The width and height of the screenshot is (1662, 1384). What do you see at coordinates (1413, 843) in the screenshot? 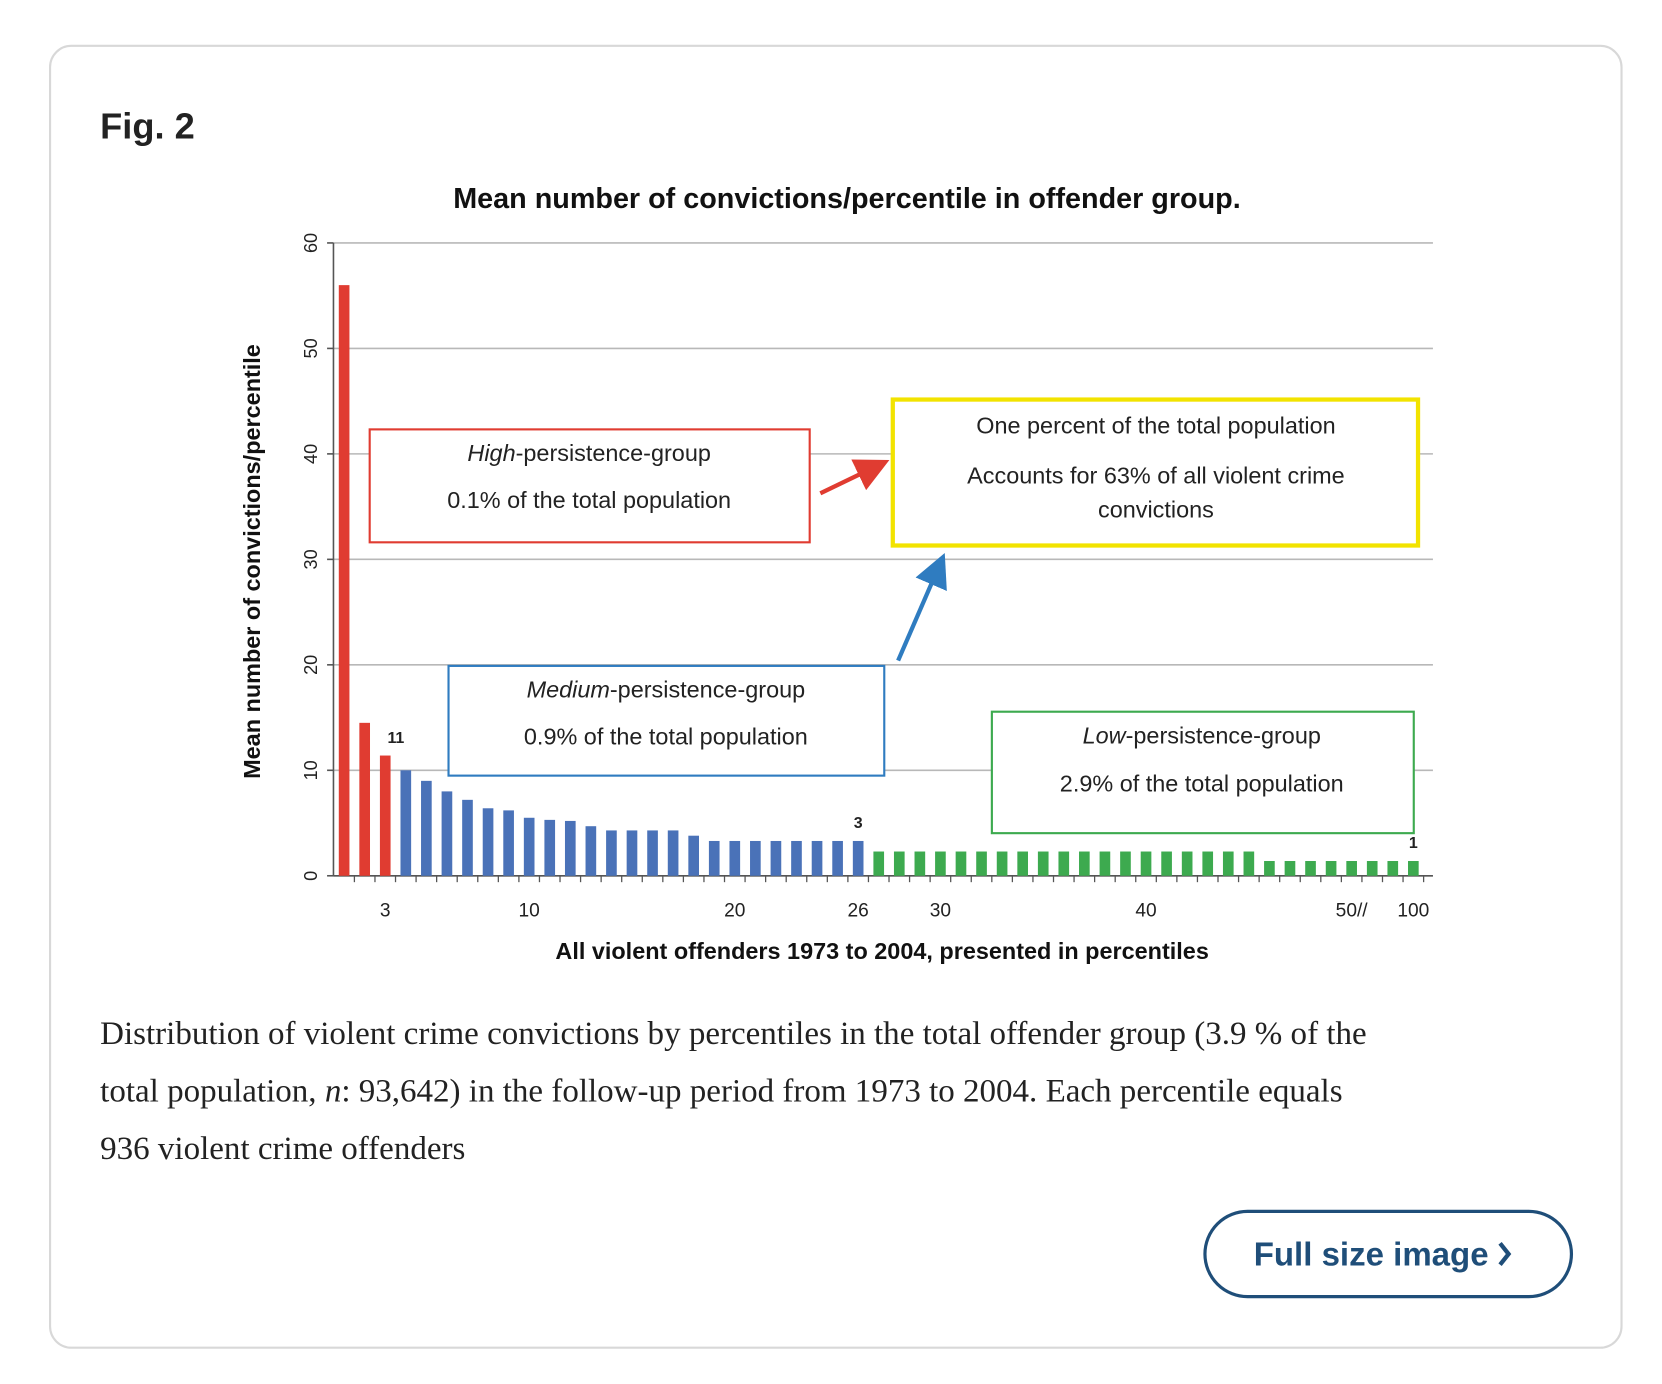
I see `value-label: 1` at bounding box center [1413, 843].